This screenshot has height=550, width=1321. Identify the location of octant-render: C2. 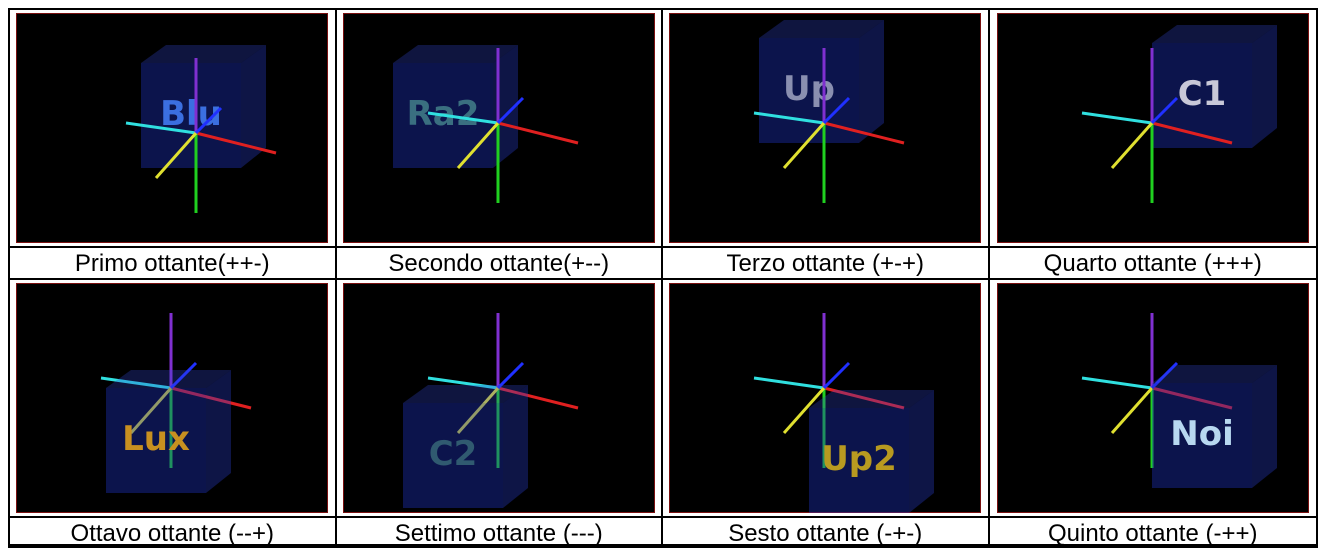
(498, 398).